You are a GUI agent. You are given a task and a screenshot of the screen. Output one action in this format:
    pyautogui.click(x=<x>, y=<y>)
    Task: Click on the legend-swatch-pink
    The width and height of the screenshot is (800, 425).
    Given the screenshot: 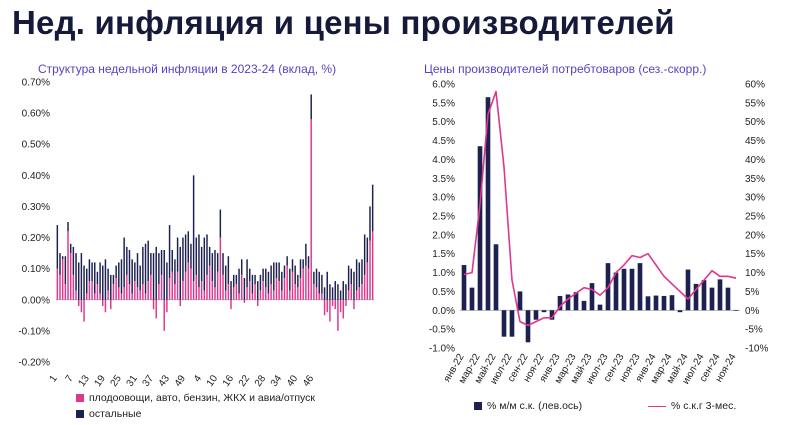 What is the action you would take?
    pyautogui.click(x=80, y=398)
    